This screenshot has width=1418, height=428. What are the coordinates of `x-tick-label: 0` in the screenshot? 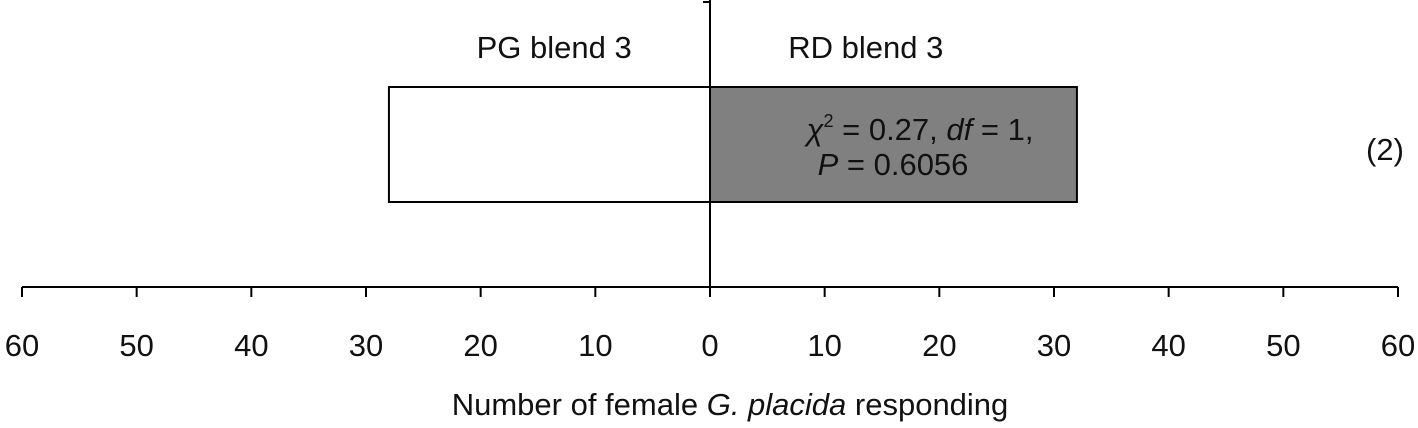 It's located at (709, 345).